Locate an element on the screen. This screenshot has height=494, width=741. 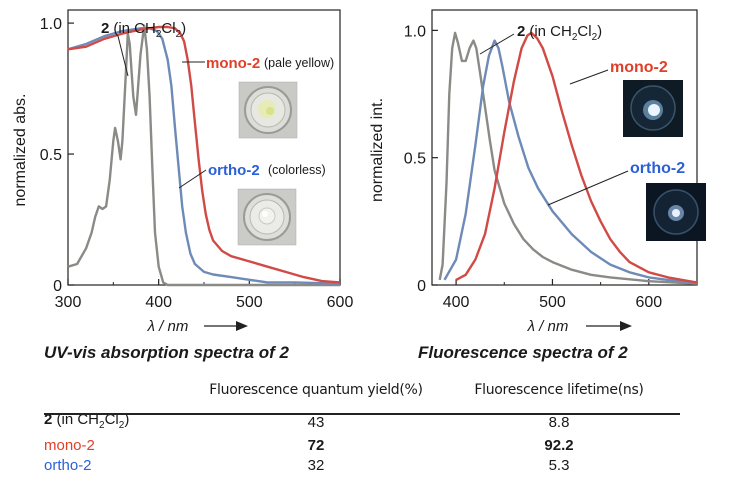
uv-gray-leader is located at coordinates (123, 56).